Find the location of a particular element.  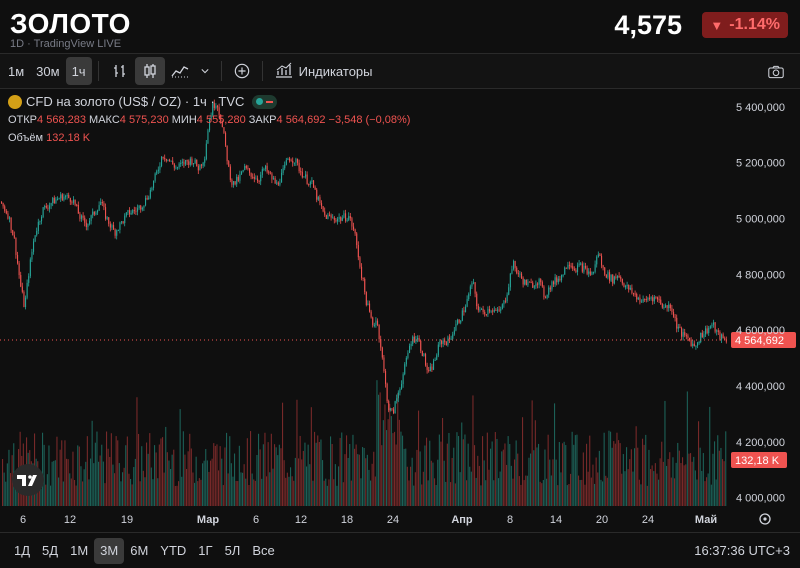

candles-icon is located at coordinates (149, 71).